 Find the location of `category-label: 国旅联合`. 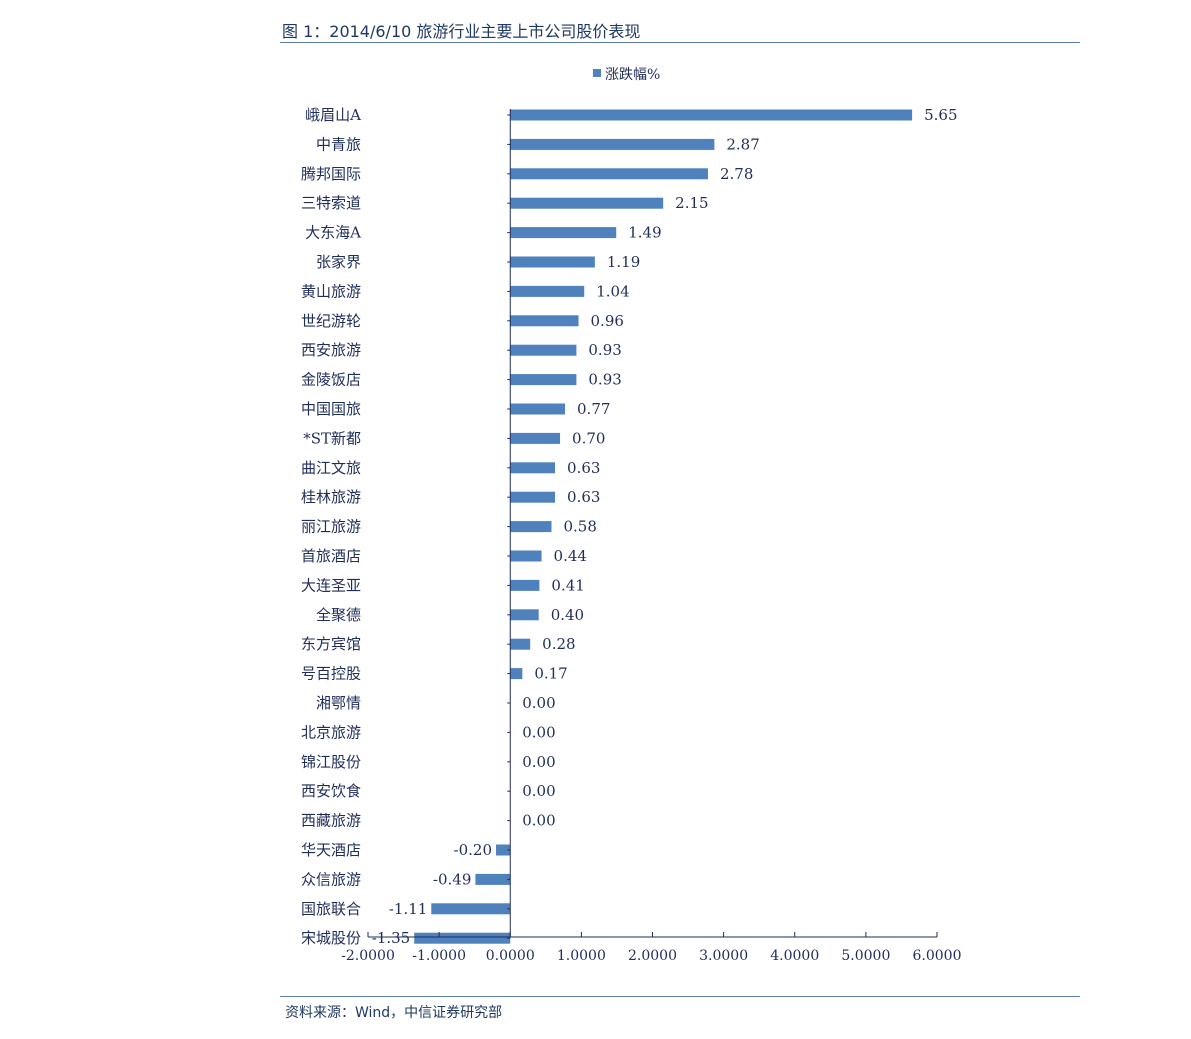

category-label: 国旅联合 is located at coordinates (331, 909).